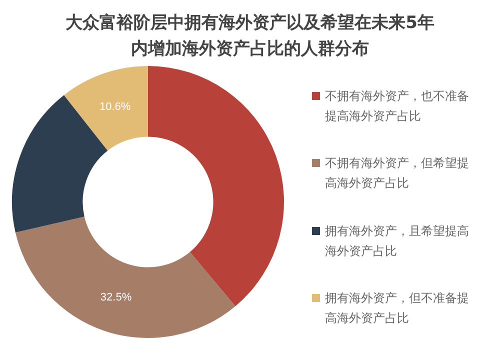 Image resolution: width=500 pixels, height=362 pixels. I want to click on data-label: 10.6%, so click(115, 106).